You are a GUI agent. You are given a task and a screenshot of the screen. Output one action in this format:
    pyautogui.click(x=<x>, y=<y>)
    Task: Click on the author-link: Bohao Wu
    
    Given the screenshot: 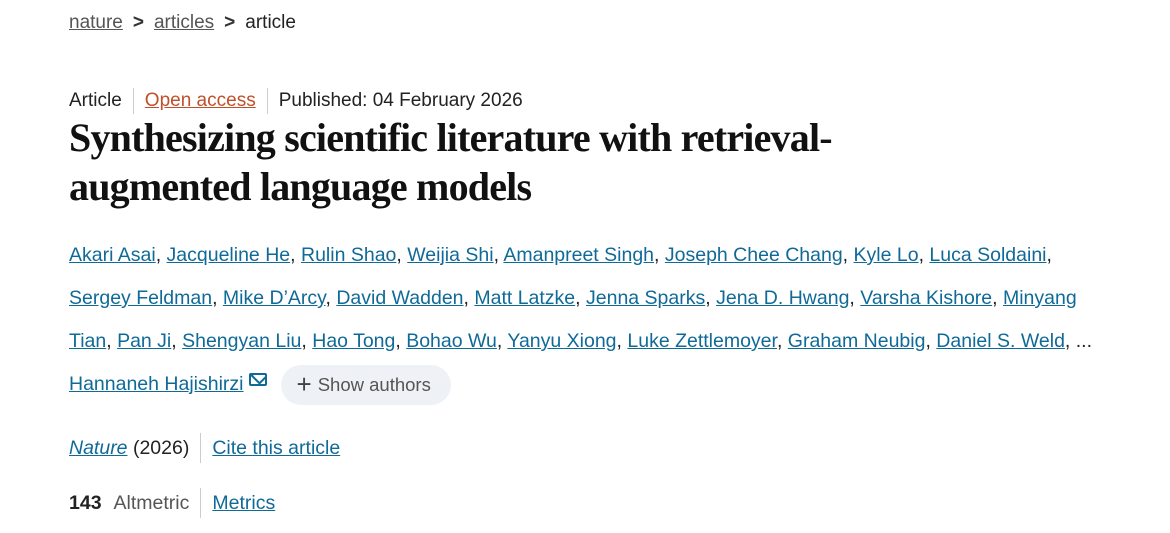 What is the action you would take?
    pyautogui.click(x=451, y=341)
    